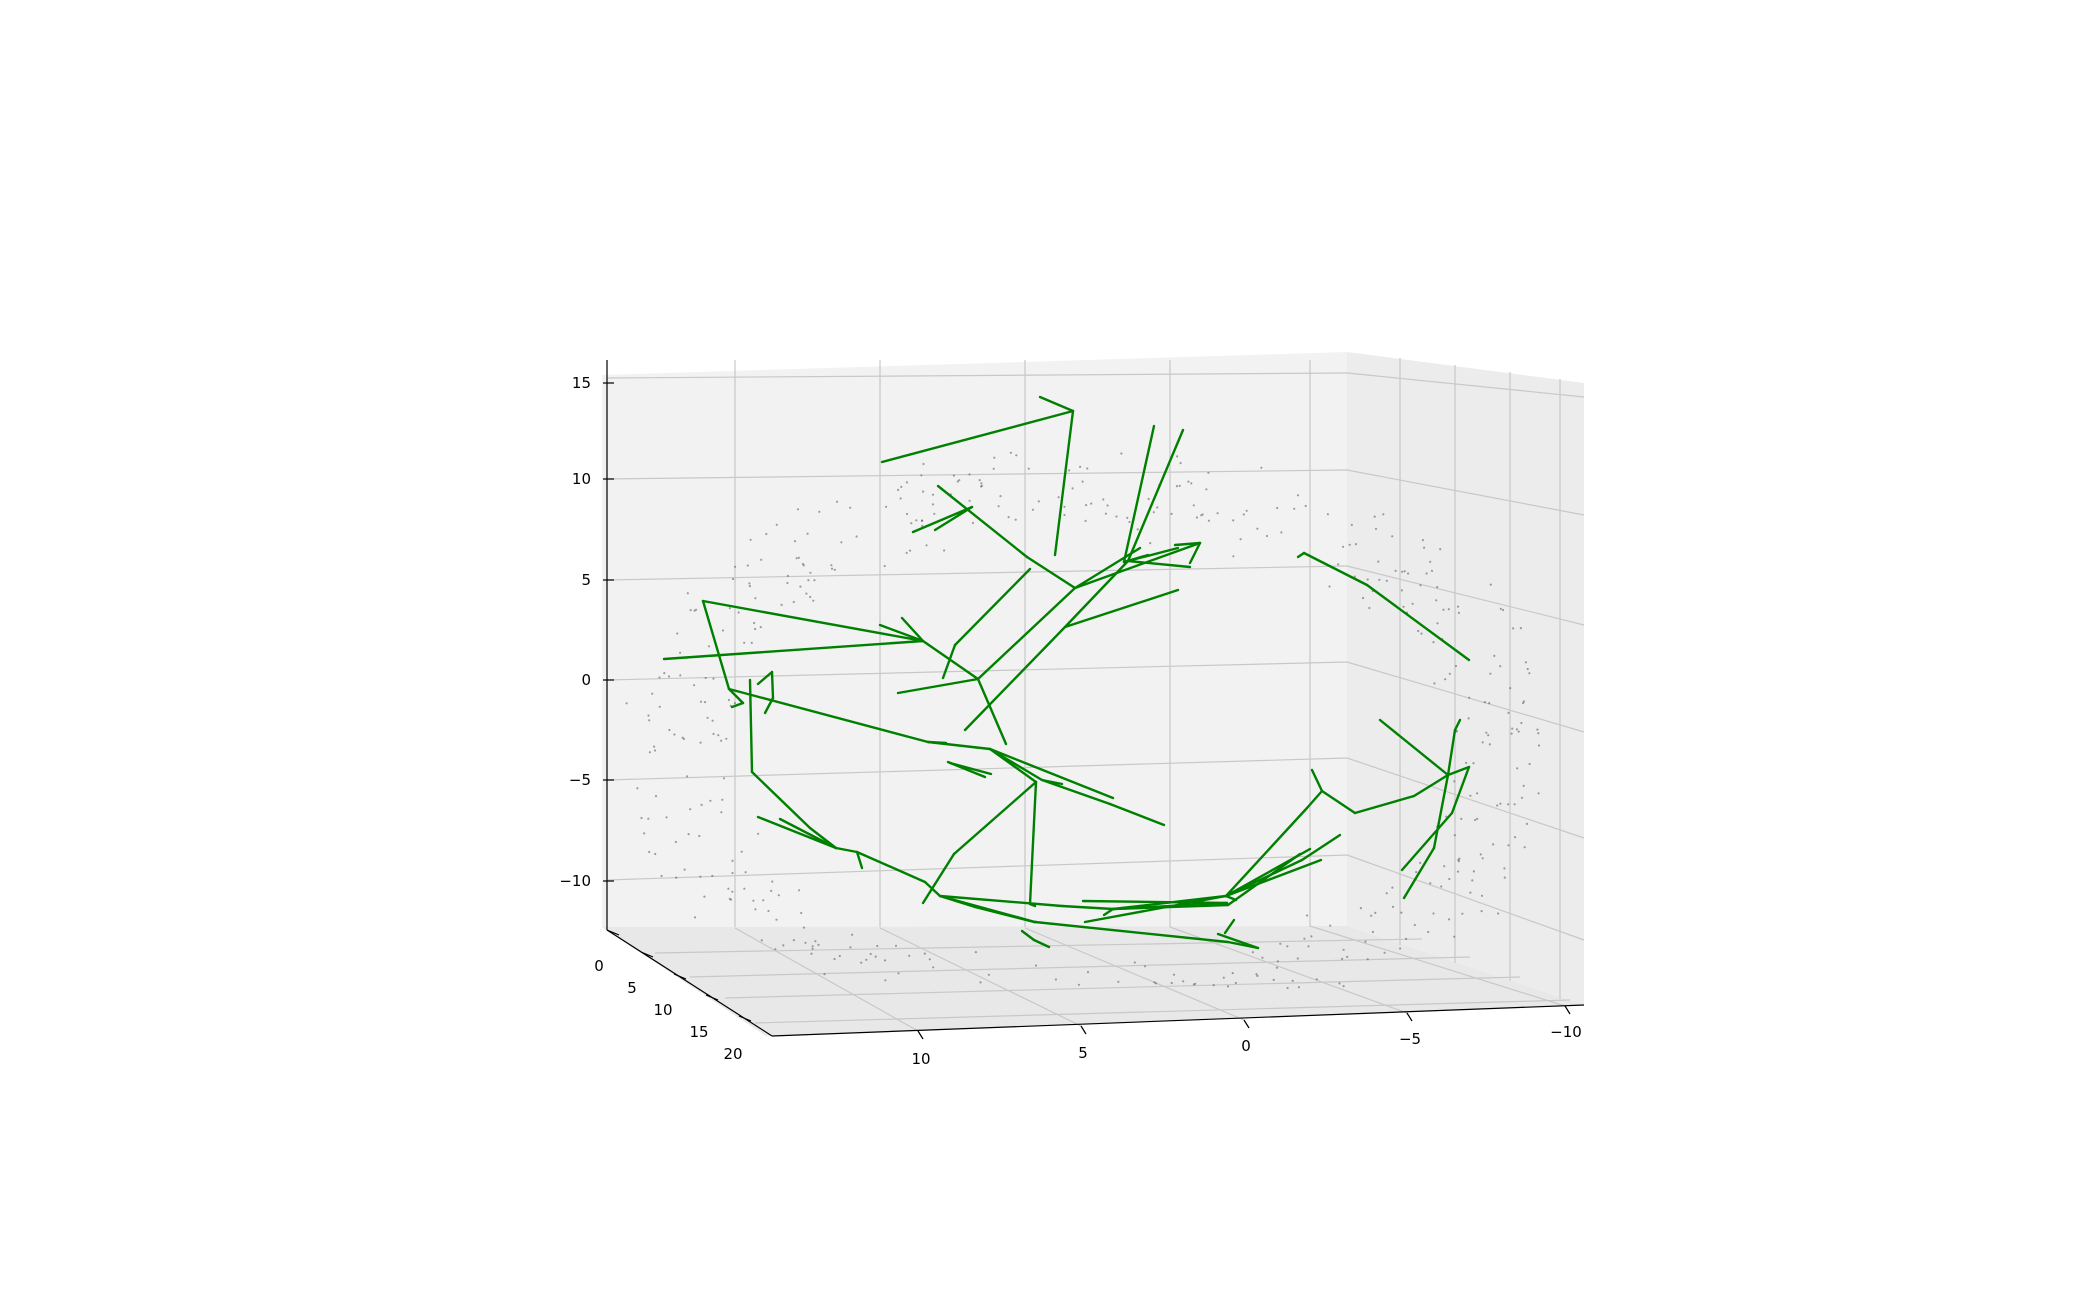  I want to click on y-tick-mark, so click(680, 976).